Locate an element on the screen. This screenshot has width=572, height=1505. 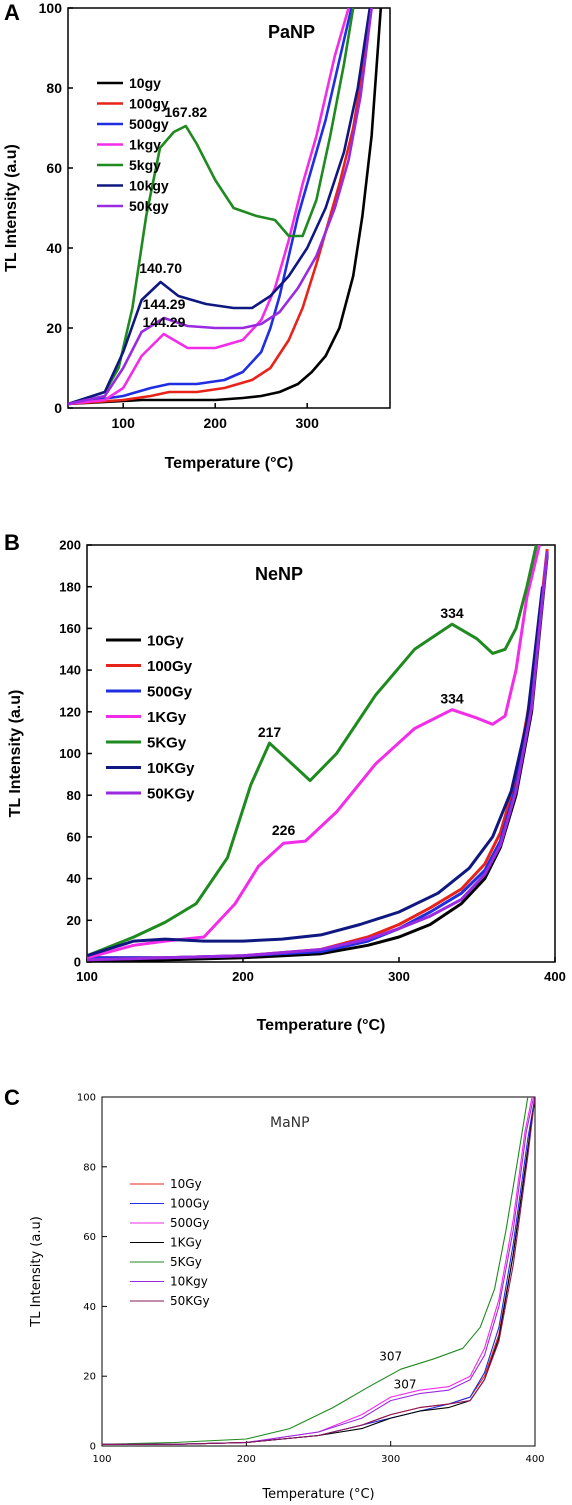
series-line-10kgy is located at coordinates (220, 207).